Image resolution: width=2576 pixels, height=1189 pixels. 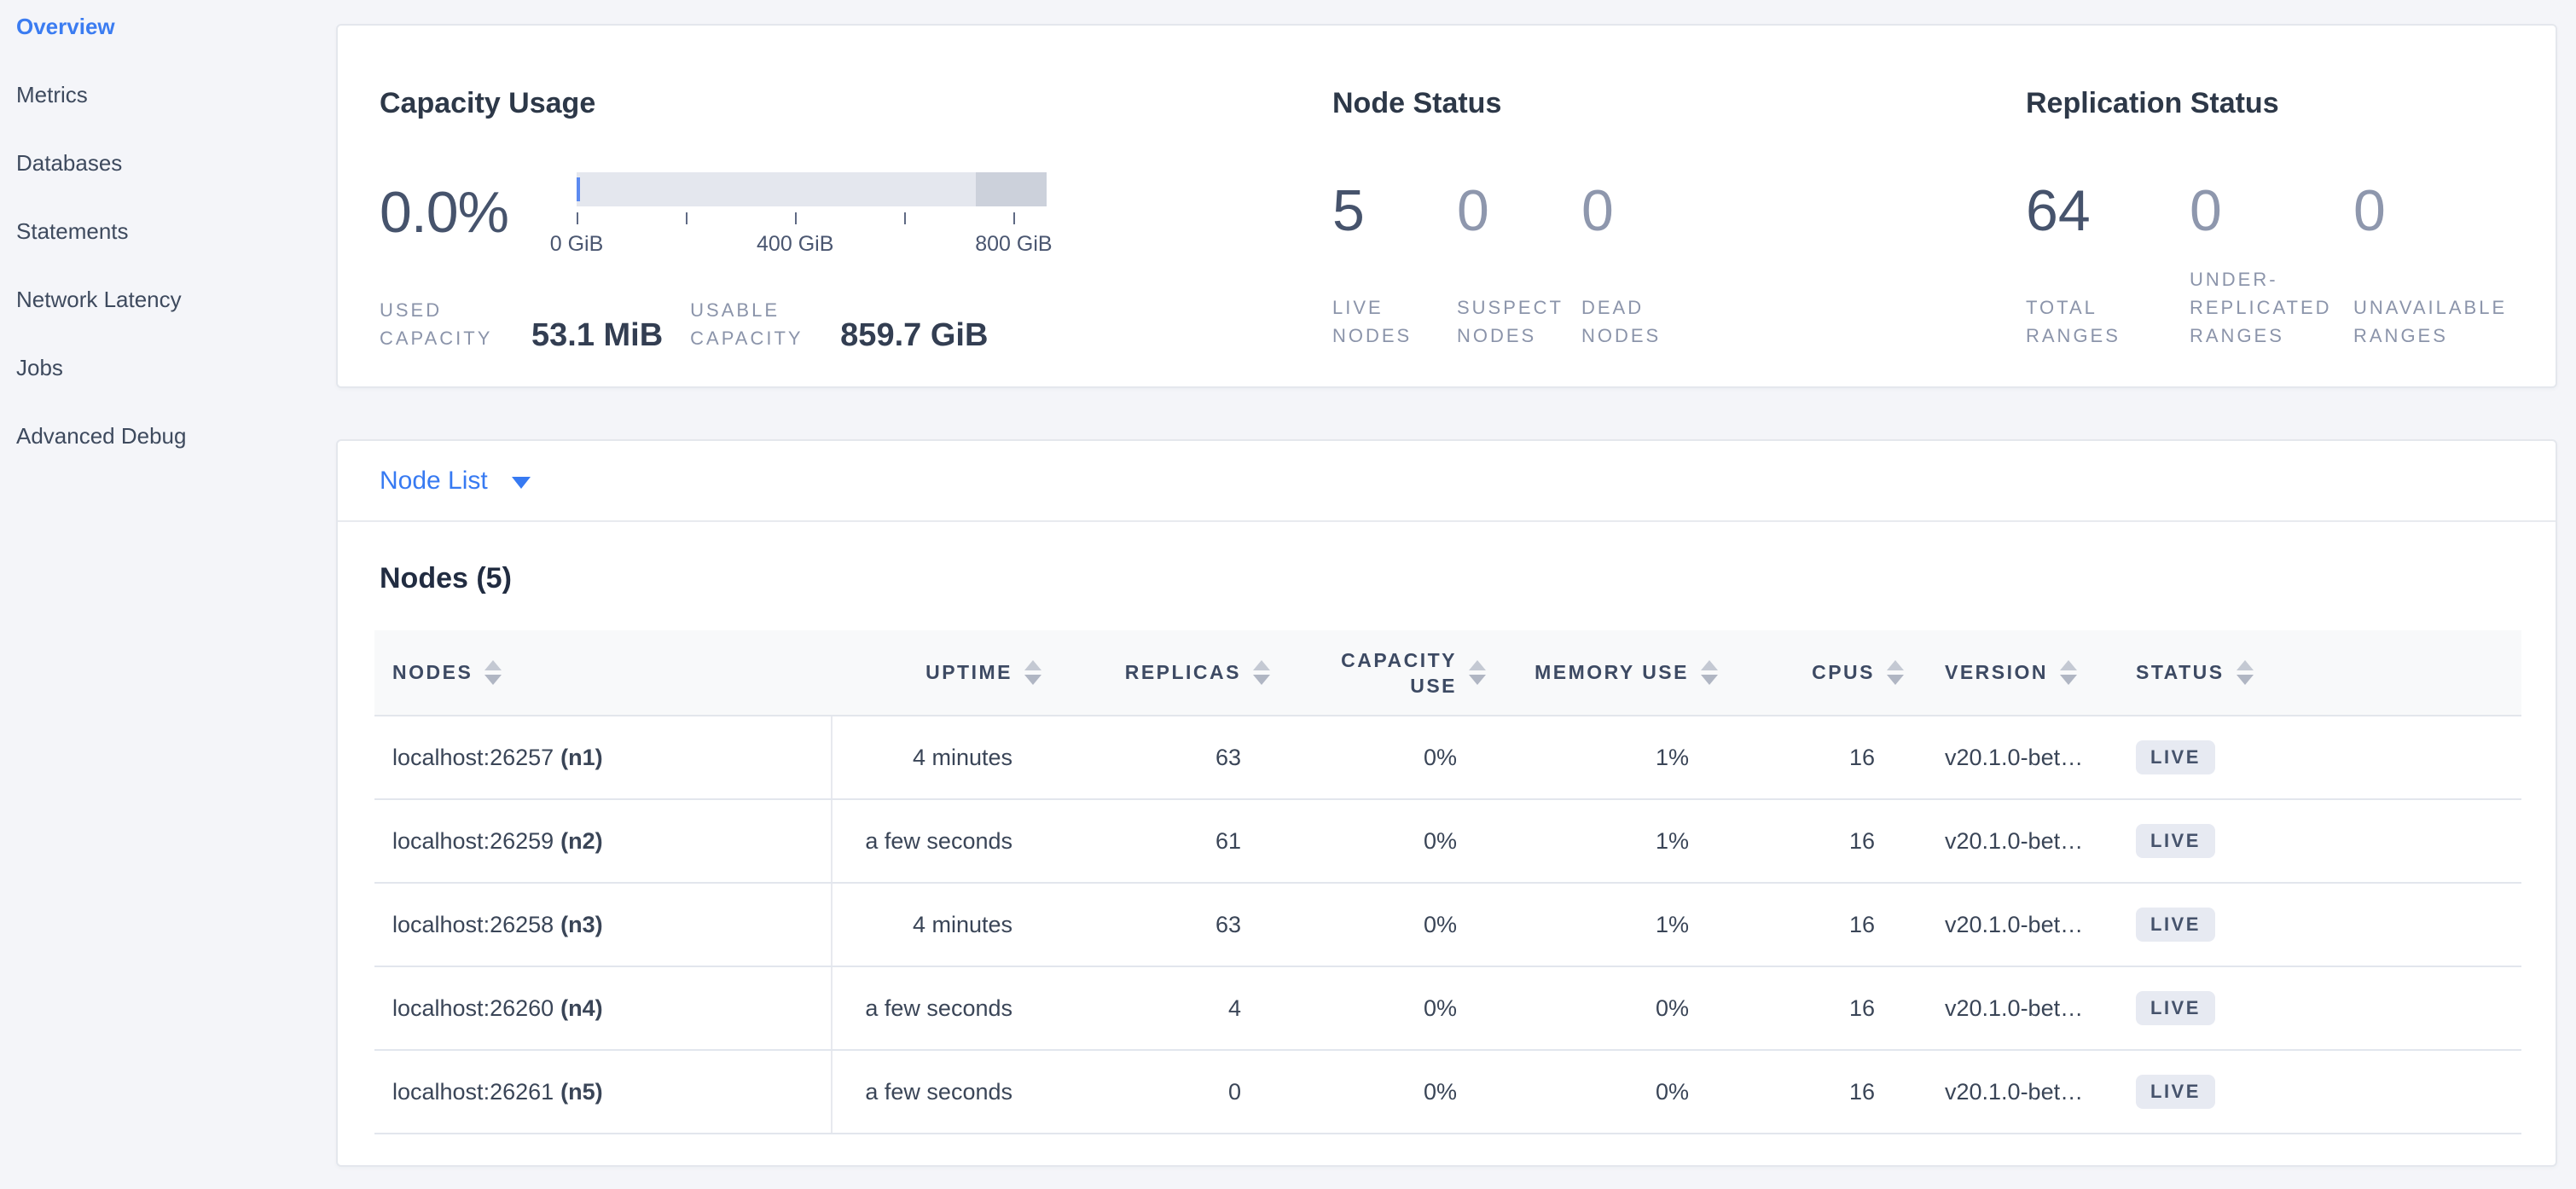 I want to click on node-id: (n2), so click(x=581, y=840).